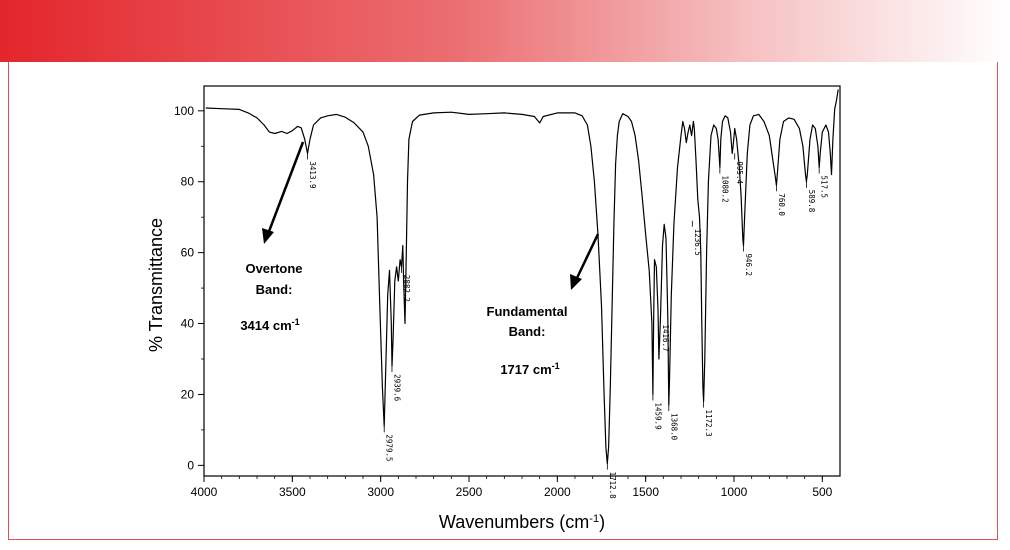 This screenshot has height=550, width=1010. I want to click on peak-label: 2939.6, so click(397, 388).